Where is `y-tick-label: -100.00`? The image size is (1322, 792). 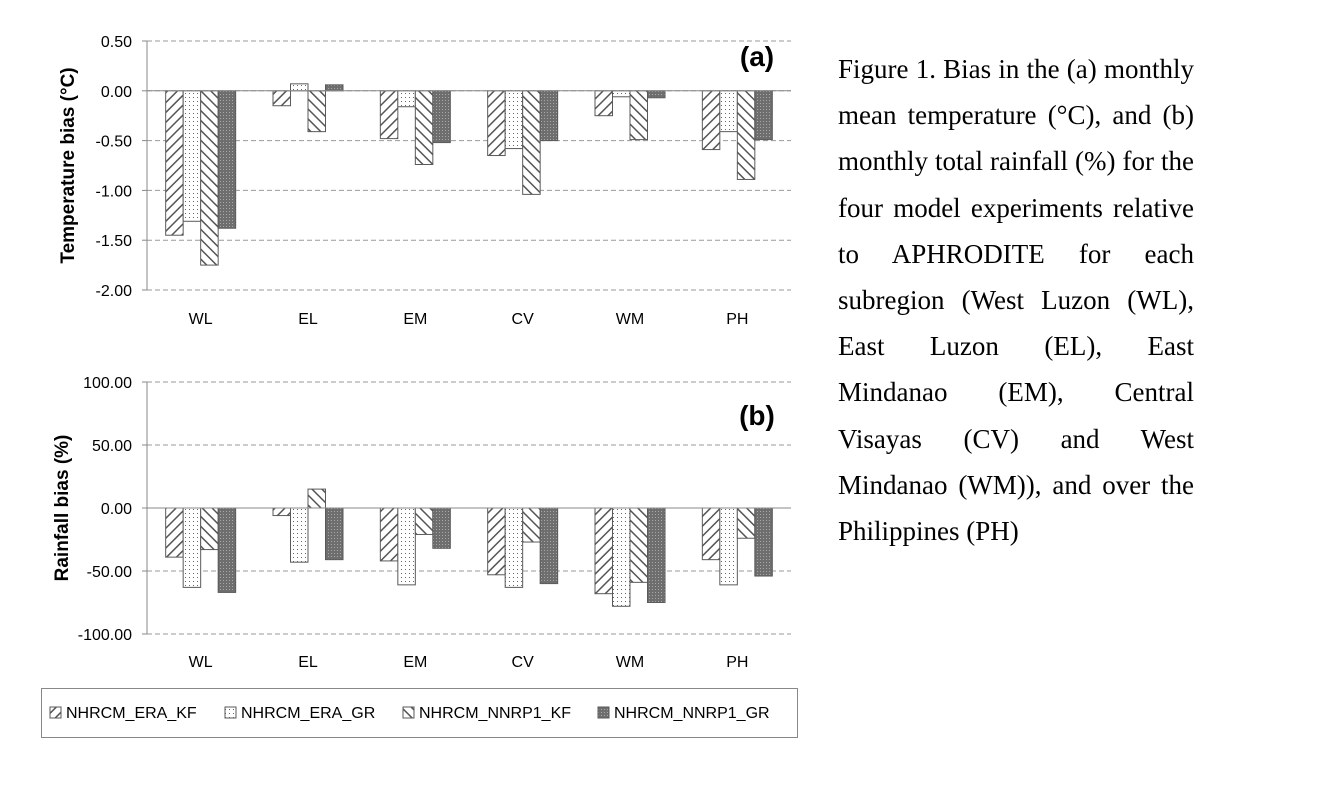
y-tick-label: -100.00 is located at coordinates (105, 635).